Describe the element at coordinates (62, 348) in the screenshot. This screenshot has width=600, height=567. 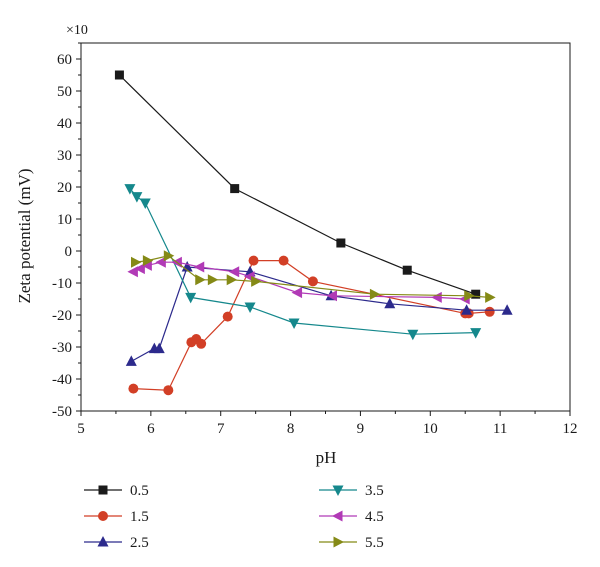
I see `y-tick-label: -30` at that location.